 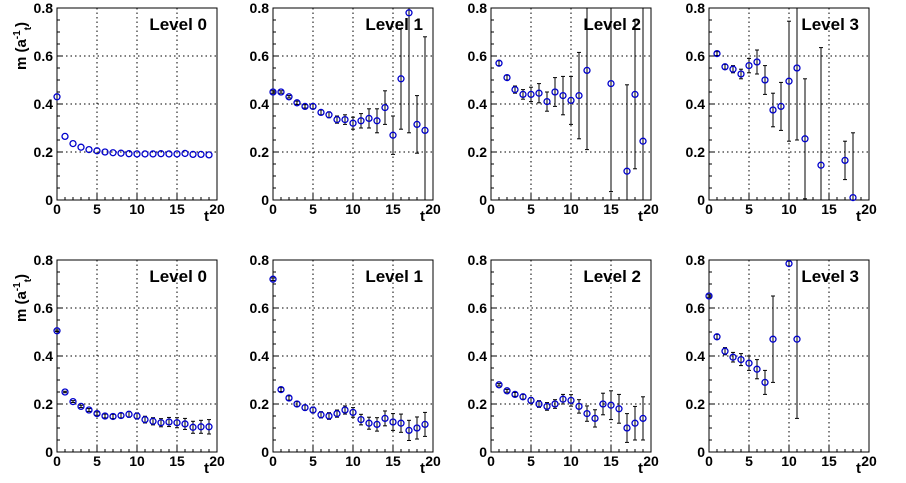 I want to click on y-axis-label: m (a-1t), so click(x=23, y=298).